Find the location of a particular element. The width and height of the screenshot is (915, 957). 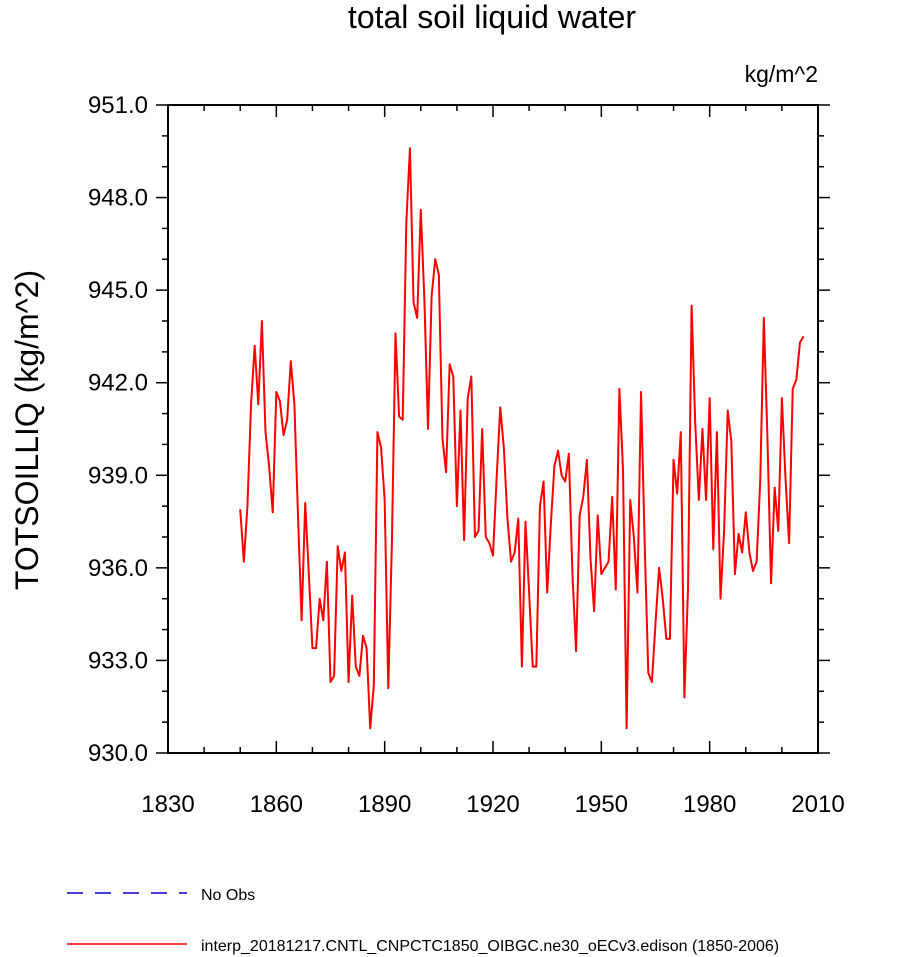

x-tick-label: 1920 is located at coordinates (492, 804).